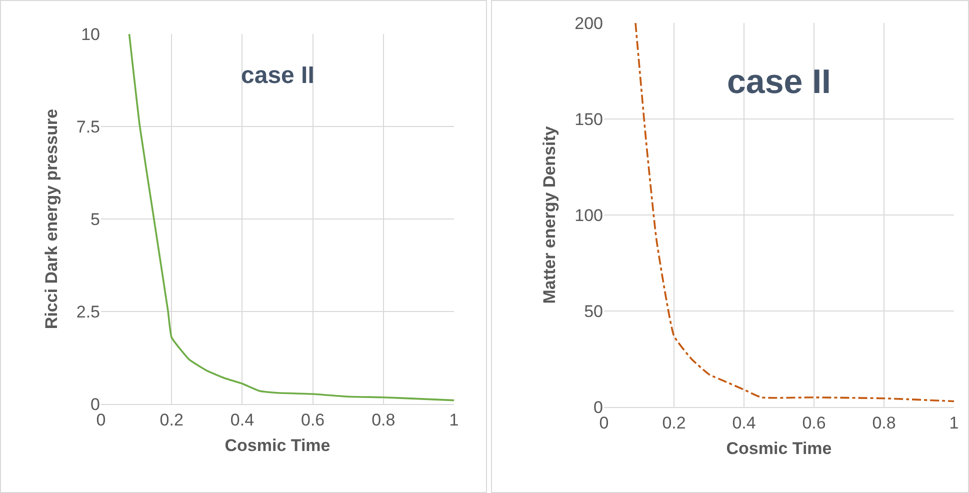  I want to click on y-tick-label: 7.5, so click(88, 126).